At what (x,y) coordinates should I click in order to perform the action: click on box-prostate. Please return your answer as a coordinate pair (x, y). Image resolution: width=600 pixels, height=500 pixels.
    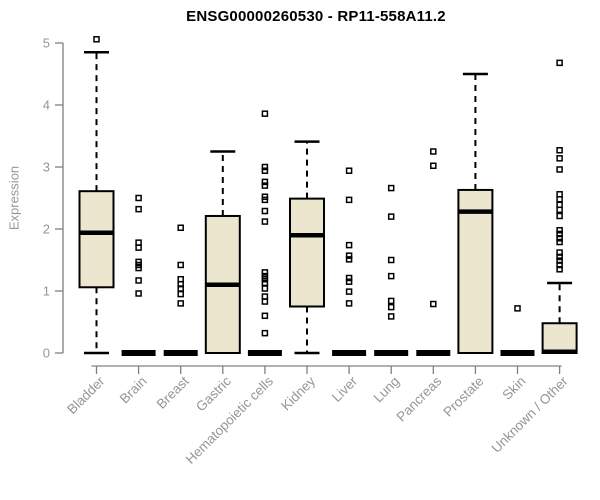
    Looking at the image, I should click on (475, 271).